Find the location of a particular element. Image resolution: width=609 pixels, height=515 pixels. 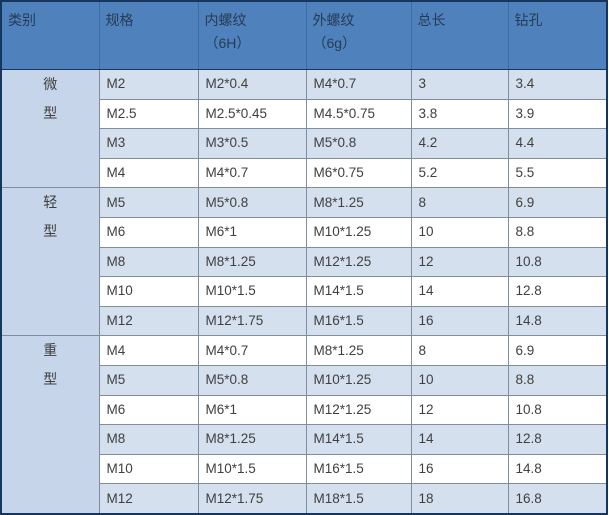

category-char: 重 is located at coordinates (50, 350).